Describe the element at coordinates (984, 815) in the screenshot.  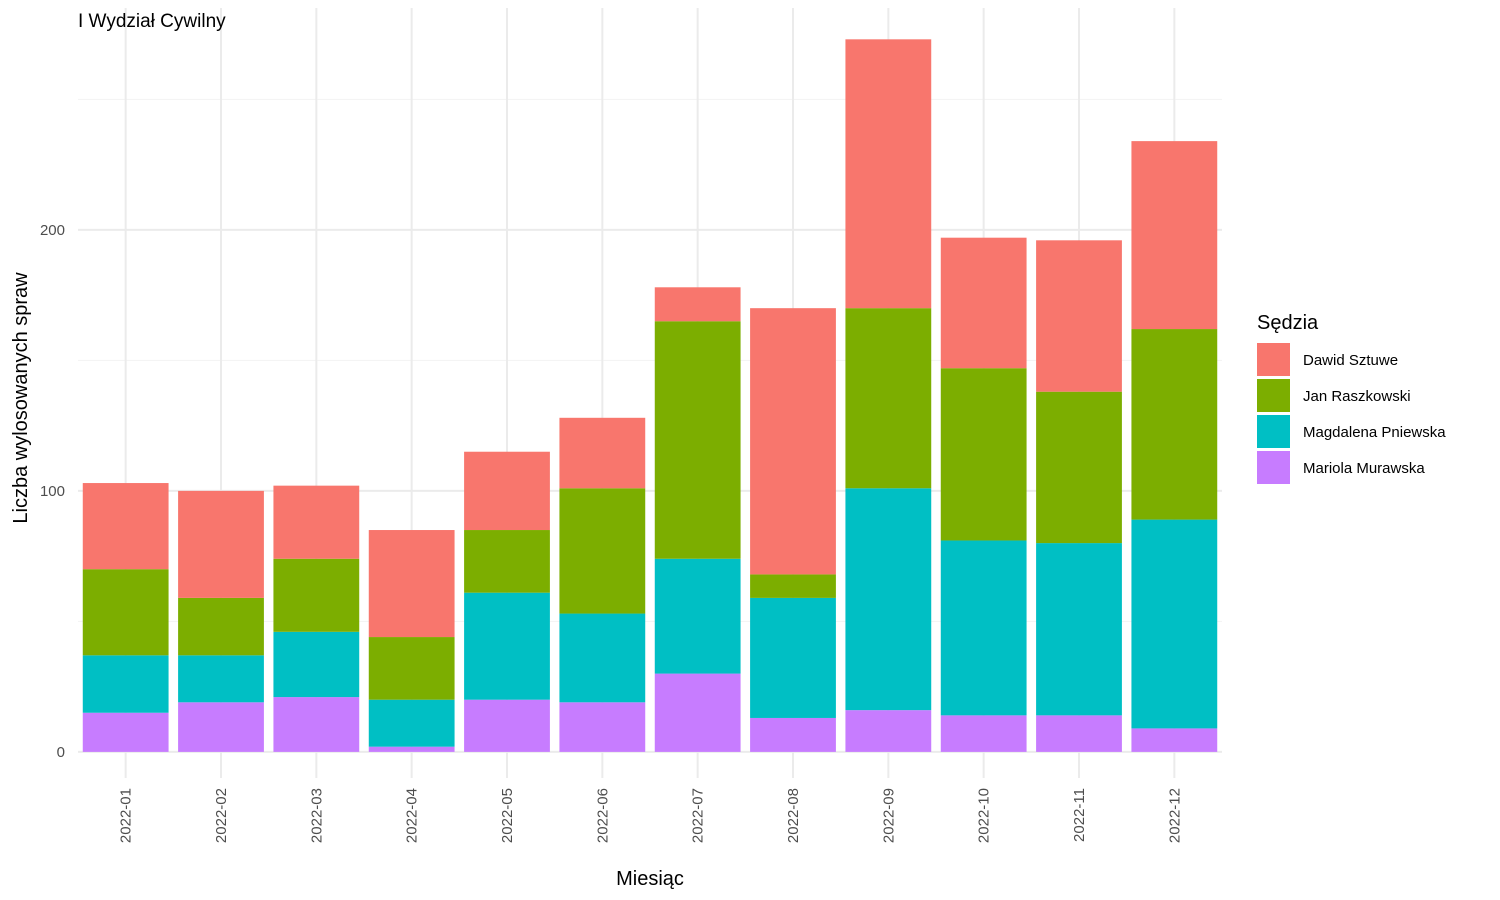
I see `x-tick-label: 2022-10` at that location.